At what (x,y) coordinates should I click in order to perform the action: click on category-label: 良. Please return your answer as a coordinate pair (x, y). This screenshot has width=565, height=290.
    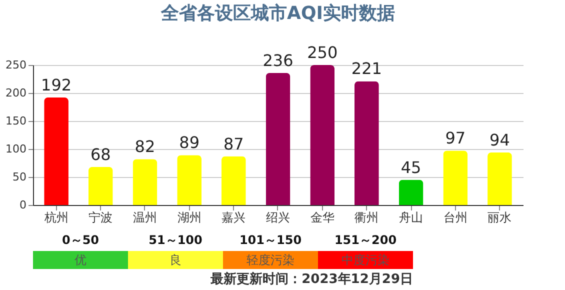
    Looking at the image, I should click on (176, 260).